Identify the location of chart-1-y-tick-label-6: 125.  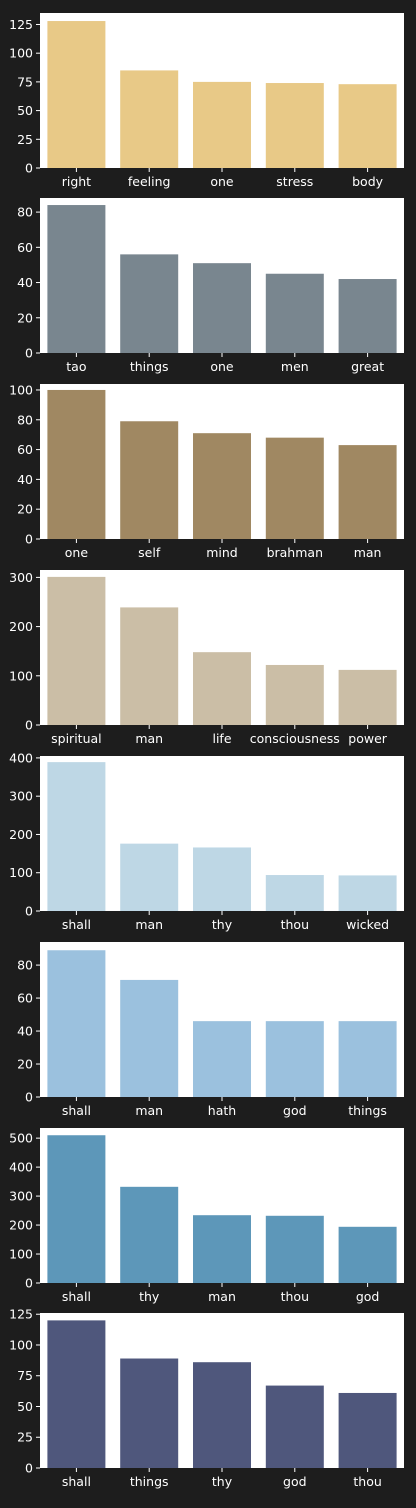
(21, 24).